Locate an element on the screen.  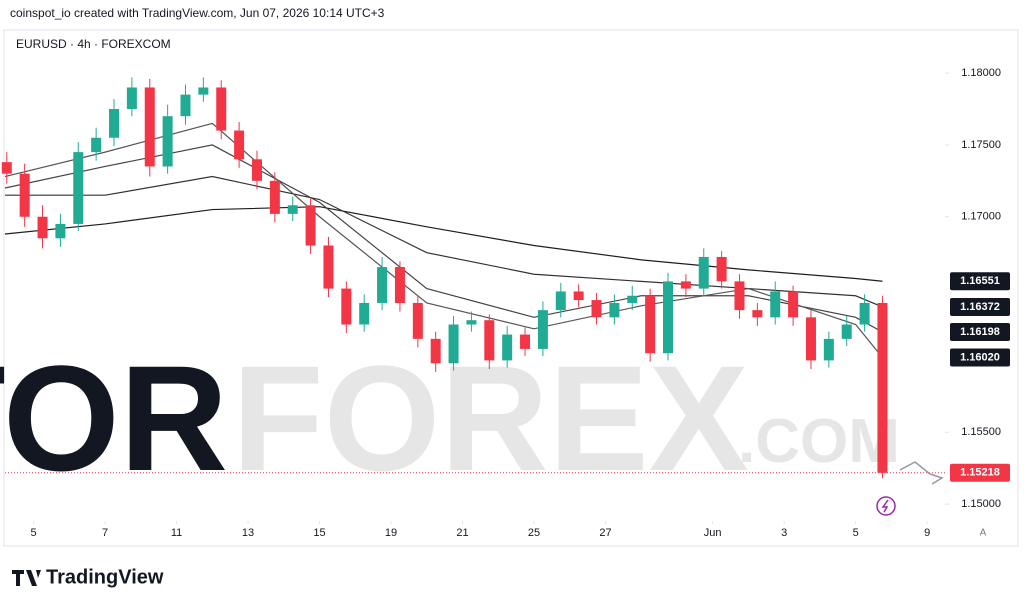
price-label: 1.16020 is located at coordinates (980, 357).